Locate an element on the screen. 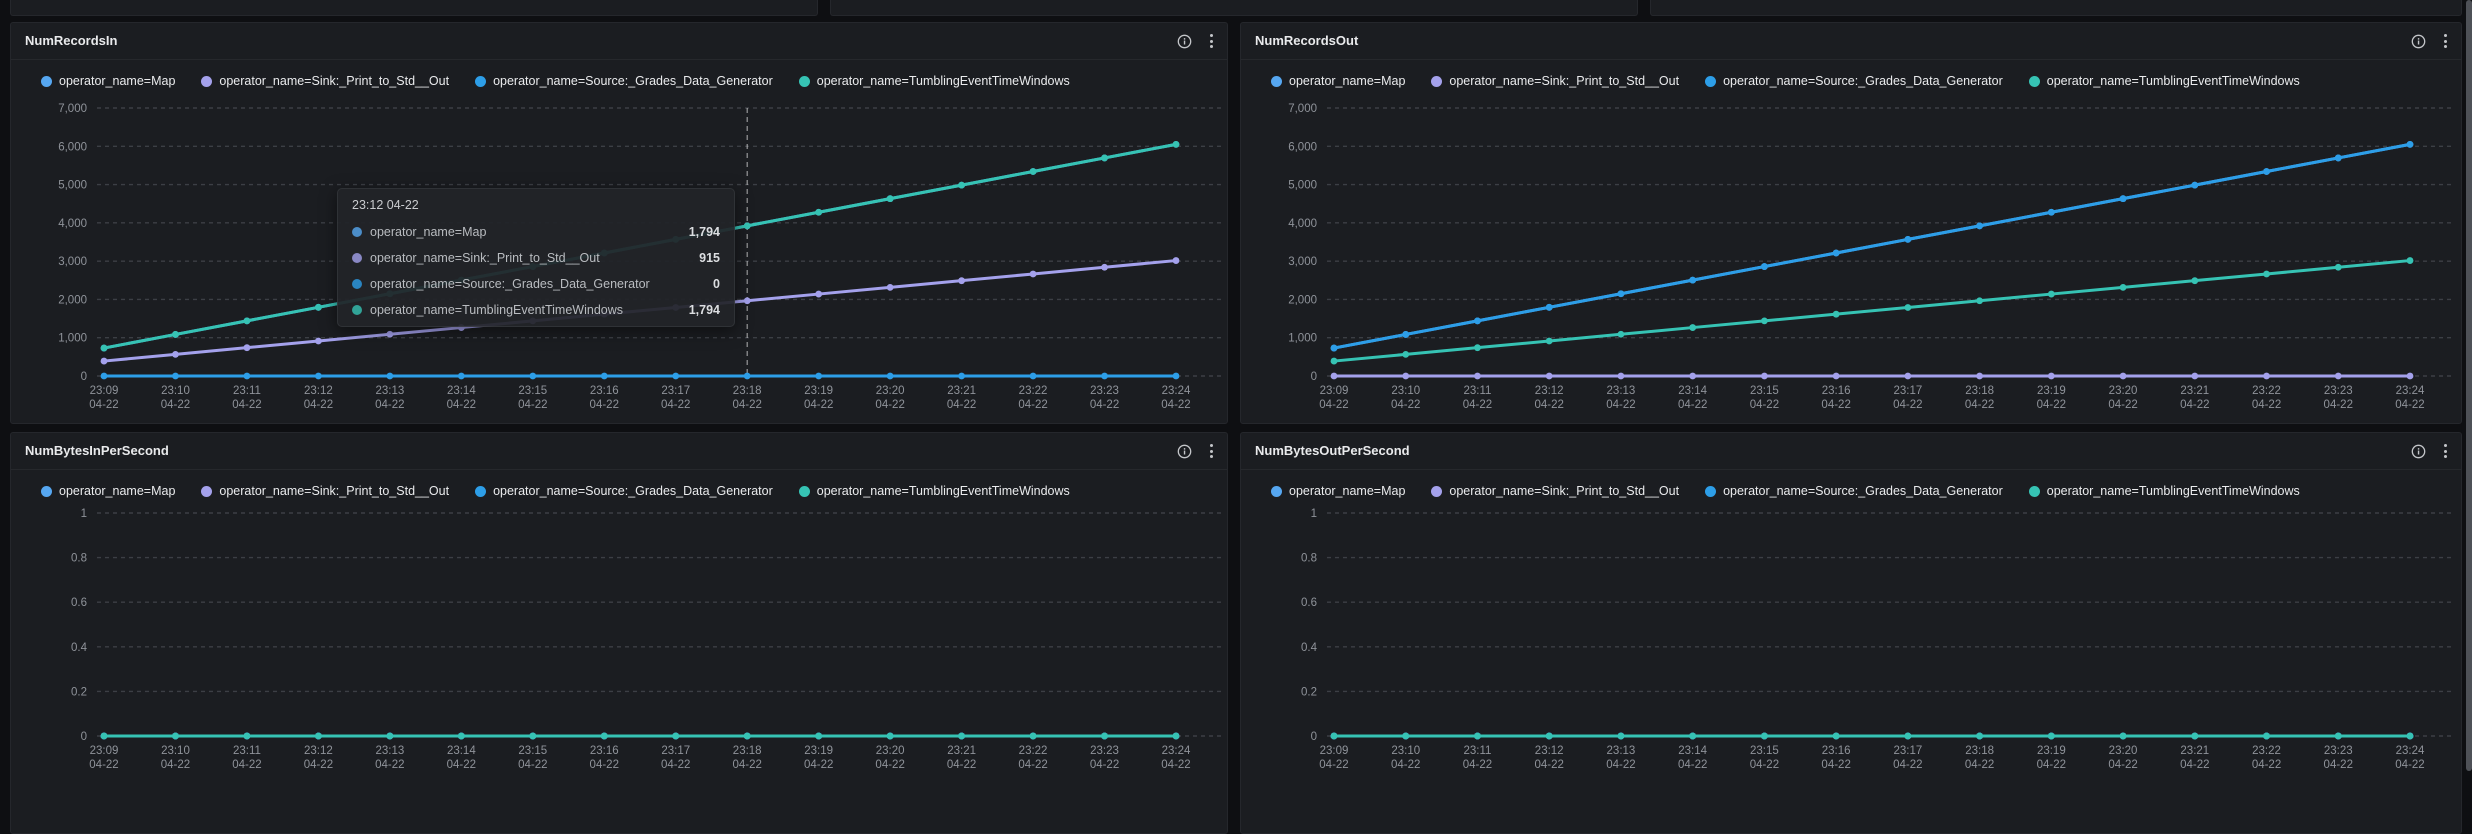  legend-series-label: operator_name=Sink:_Print_to_Std__Out is located at coordinates (334, 81).